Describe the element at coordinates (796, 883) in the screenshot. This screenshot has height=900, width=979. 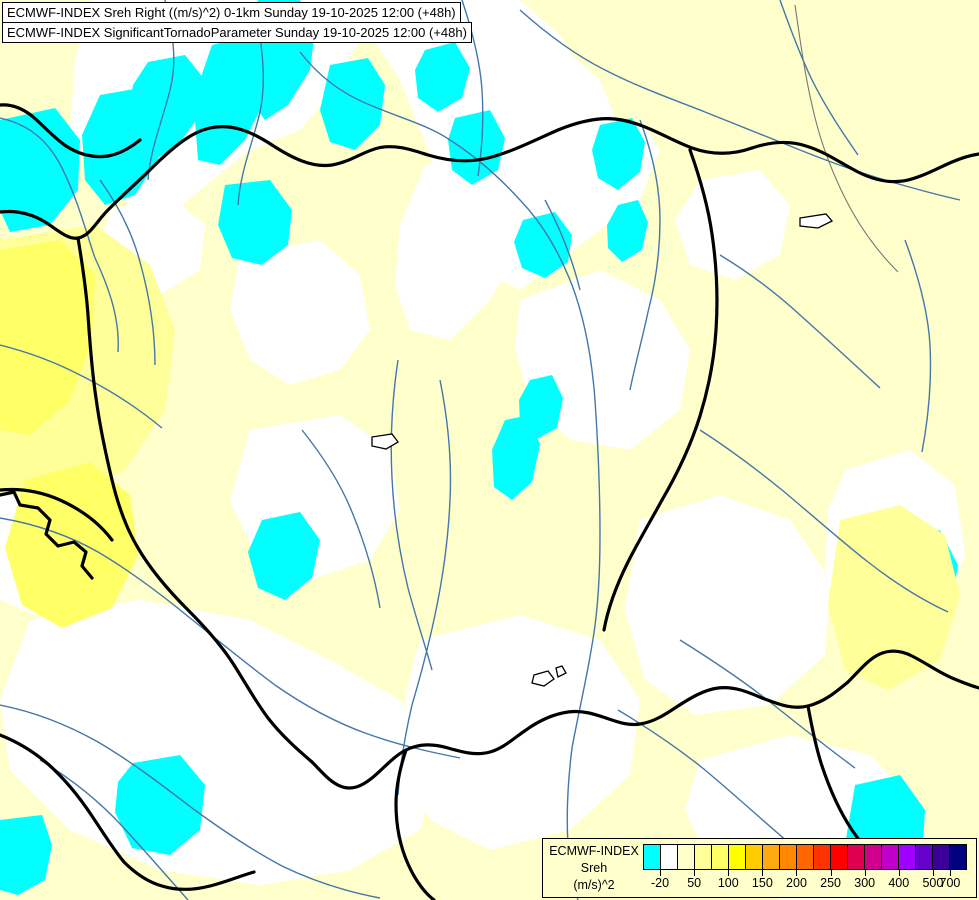
I see `colorbar-tick-label-200: 200` at that location.